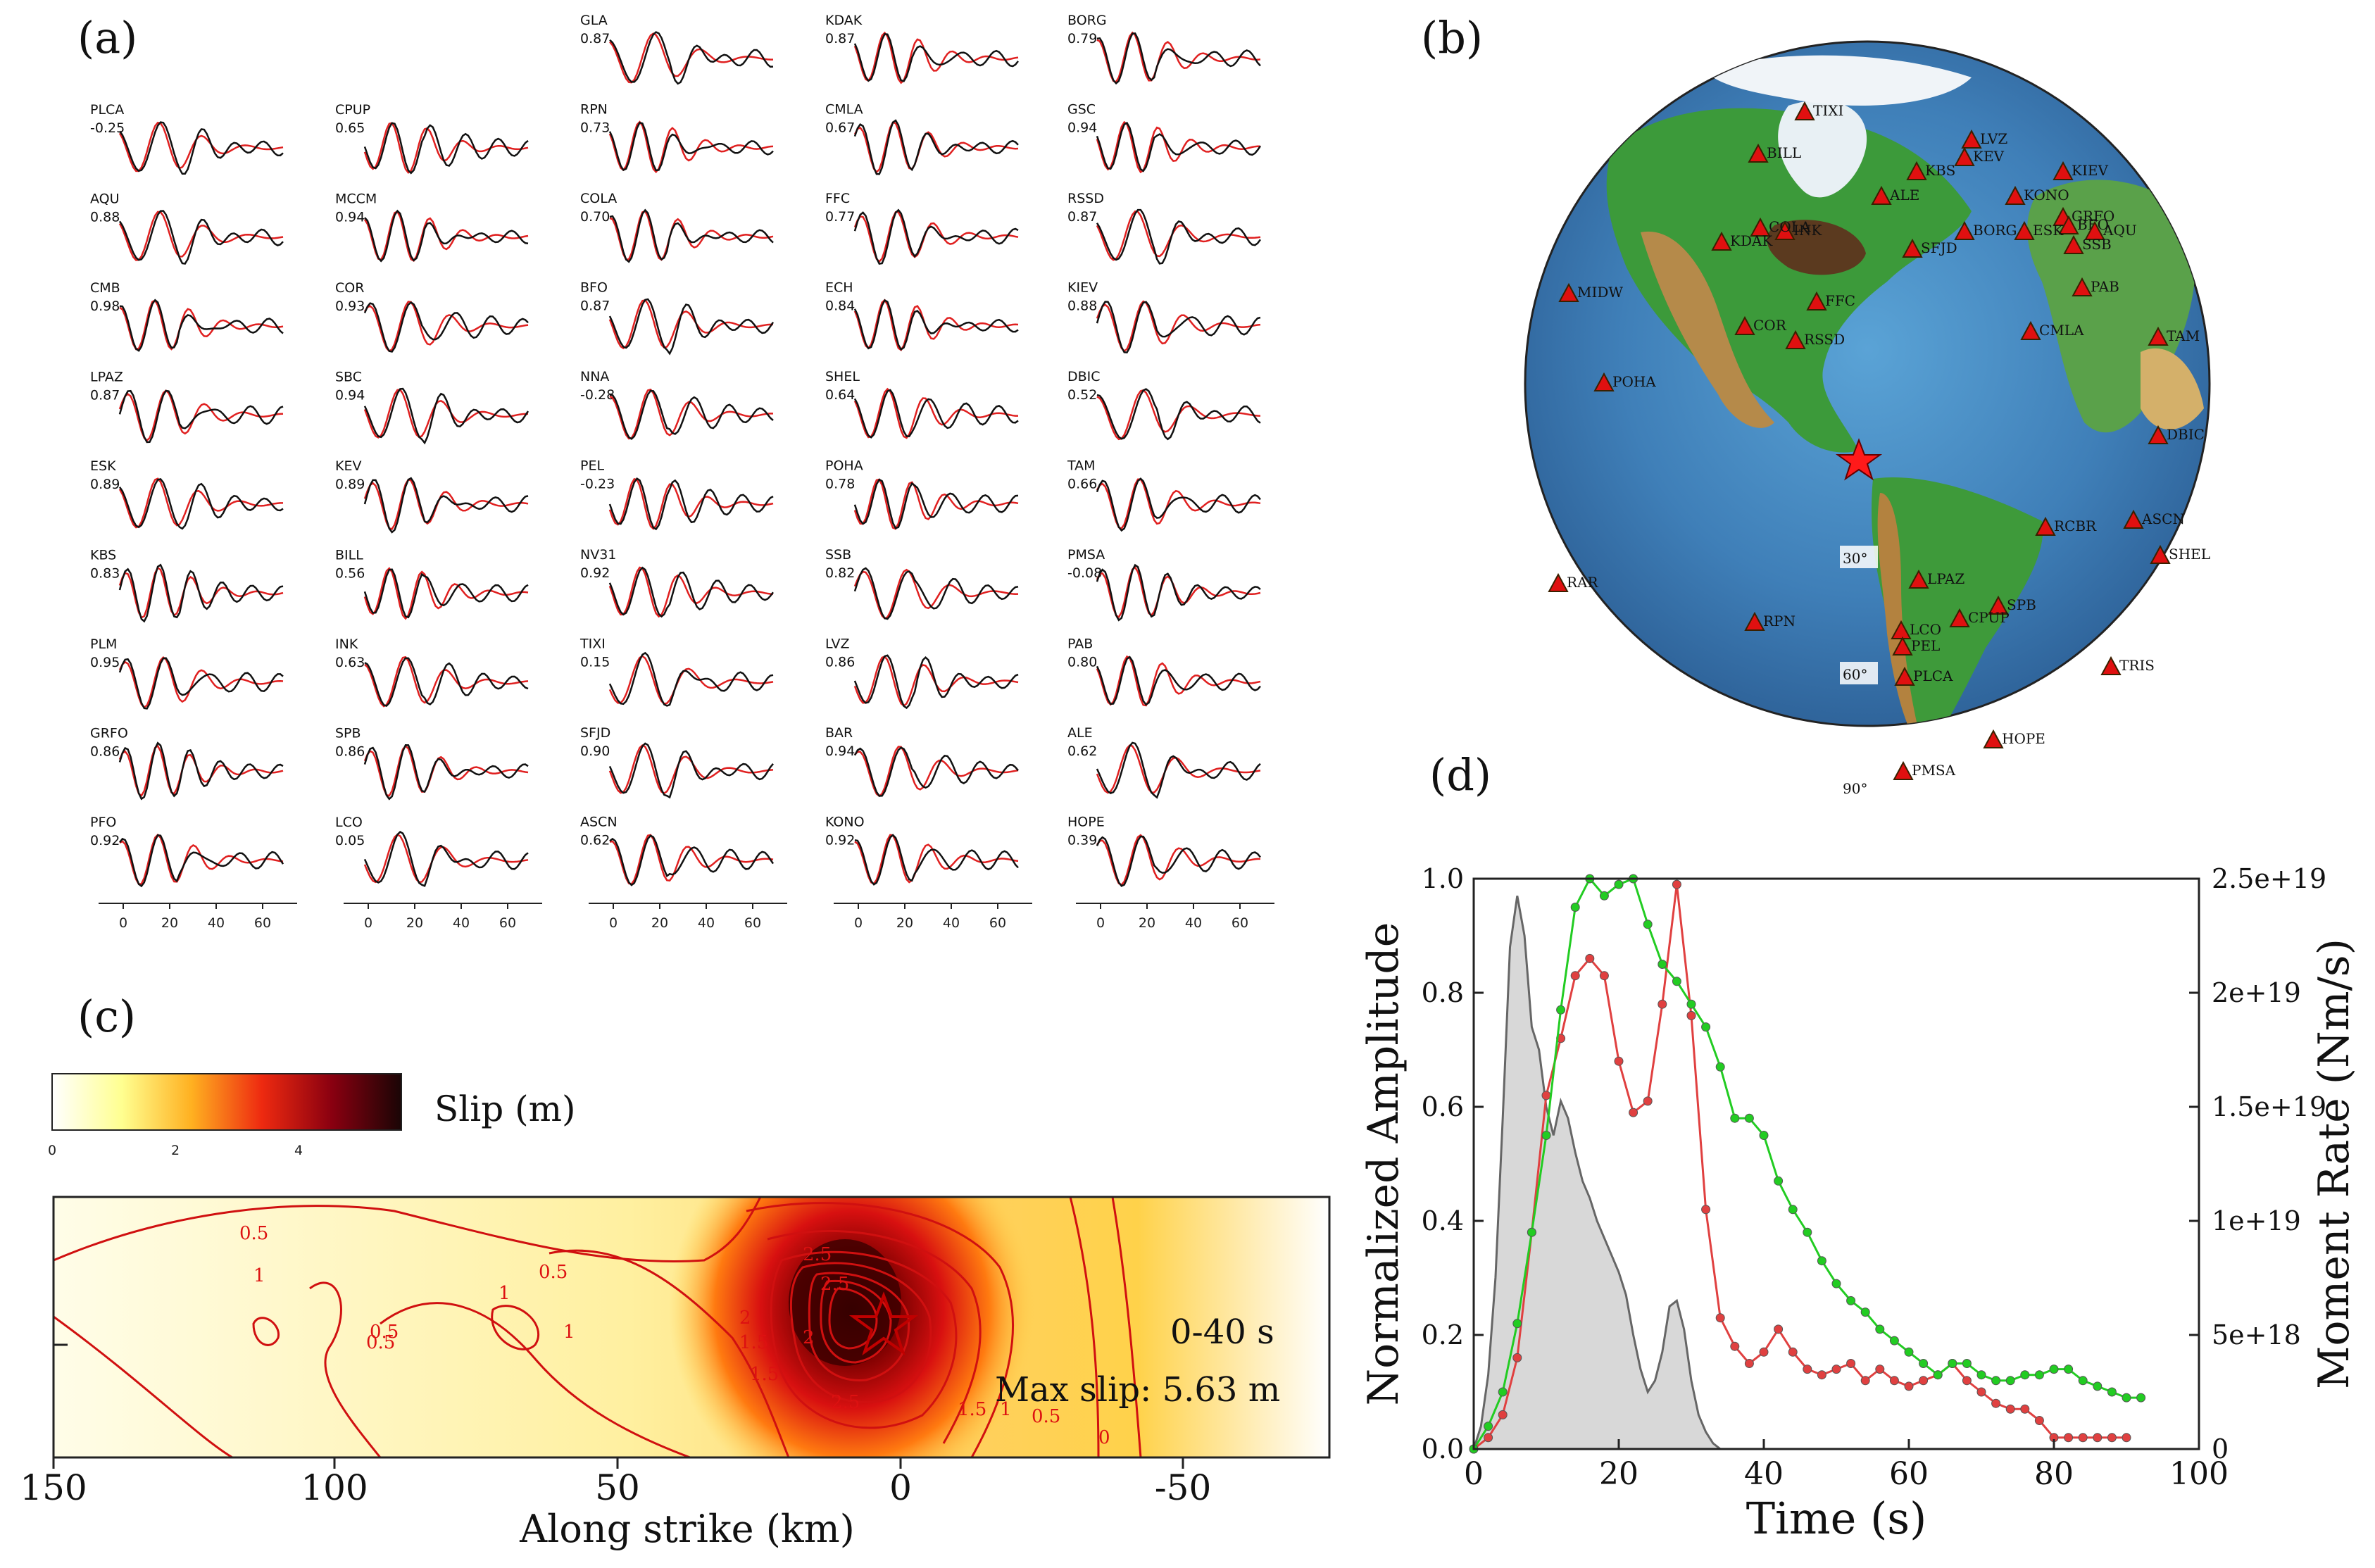 The height and width of the screenshot is (1568, 2375). I want to click on station-name: INK, so click(346, 644).